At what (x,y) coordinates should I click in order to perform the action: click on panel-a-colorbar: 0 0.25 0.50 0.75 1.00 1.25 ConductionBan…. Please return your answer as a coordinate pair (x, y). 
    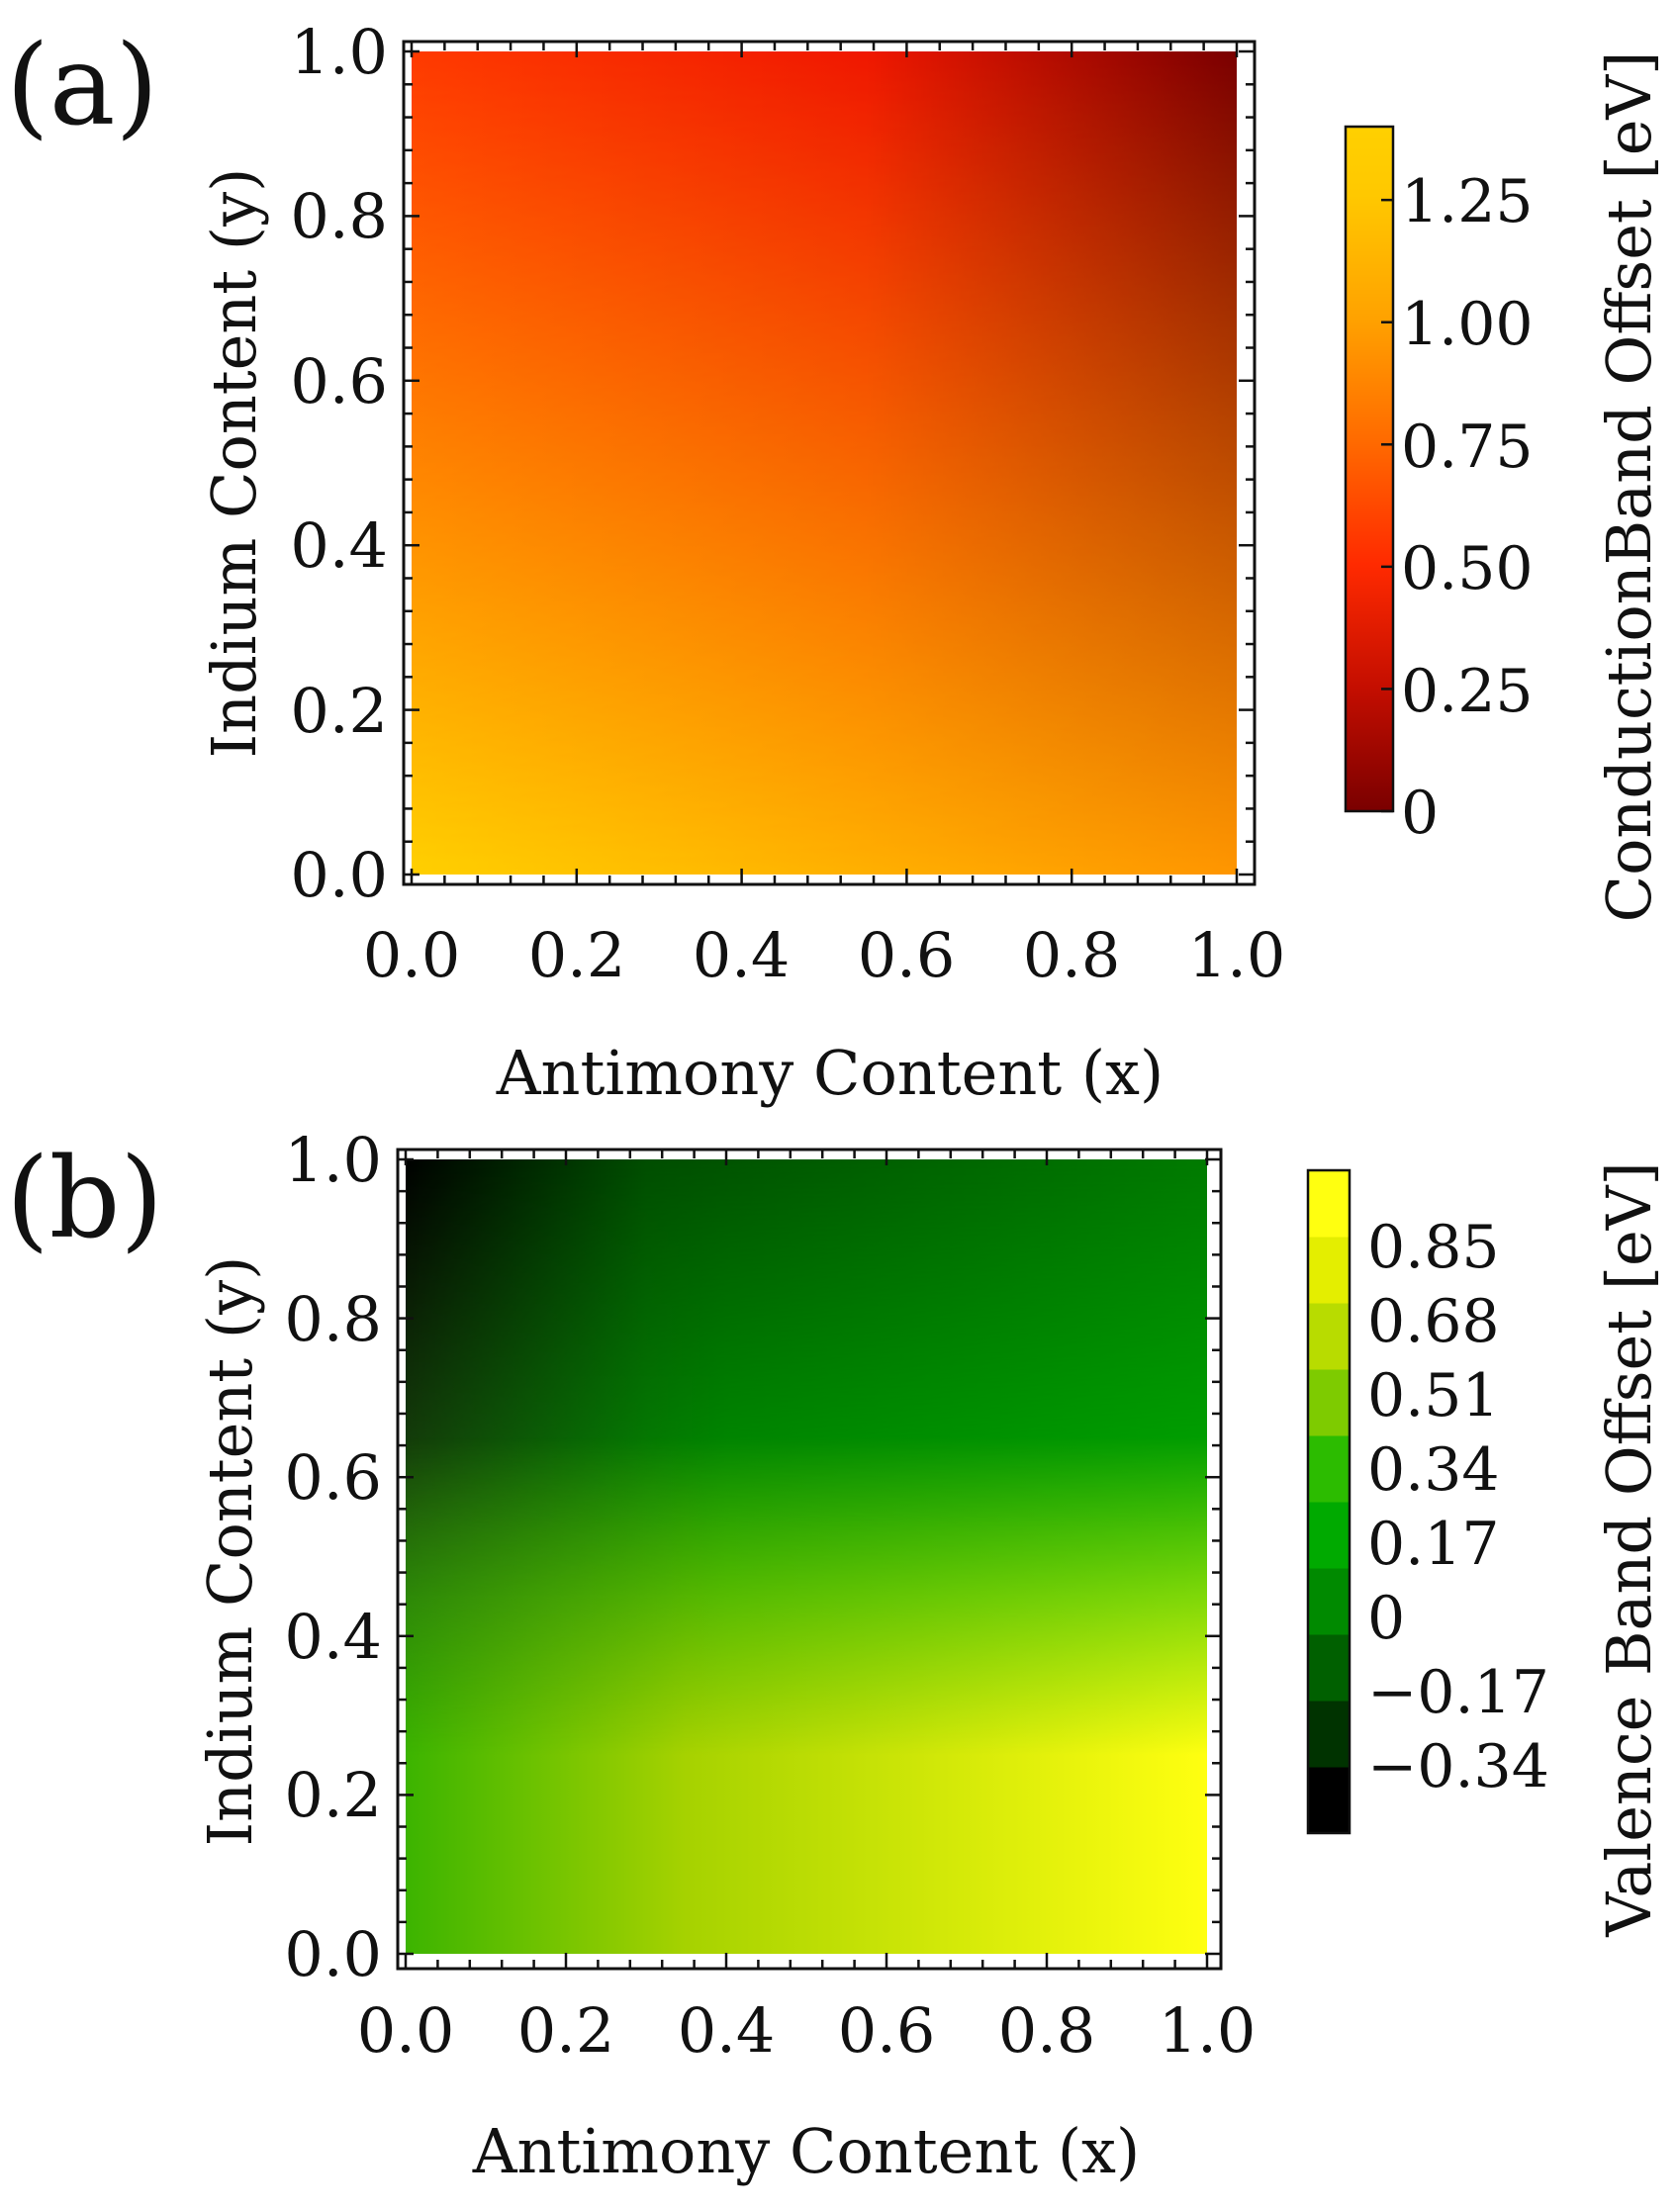
    Looking at the image, I should click on (1505, 487).